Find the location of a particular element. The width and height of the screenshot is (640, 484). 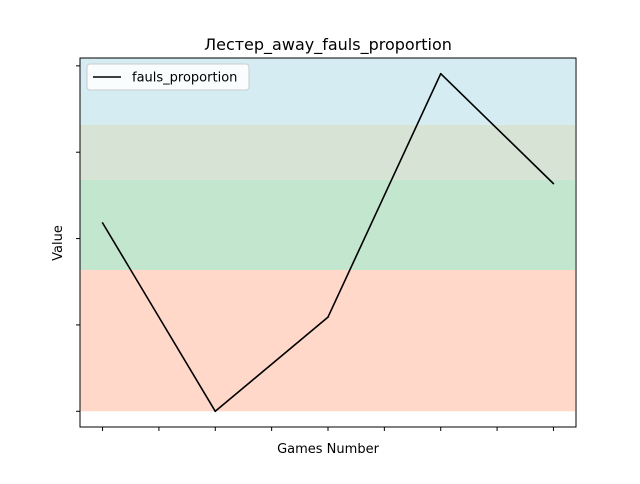

legend: fauls_proportion is located at coordinates (168, 77).